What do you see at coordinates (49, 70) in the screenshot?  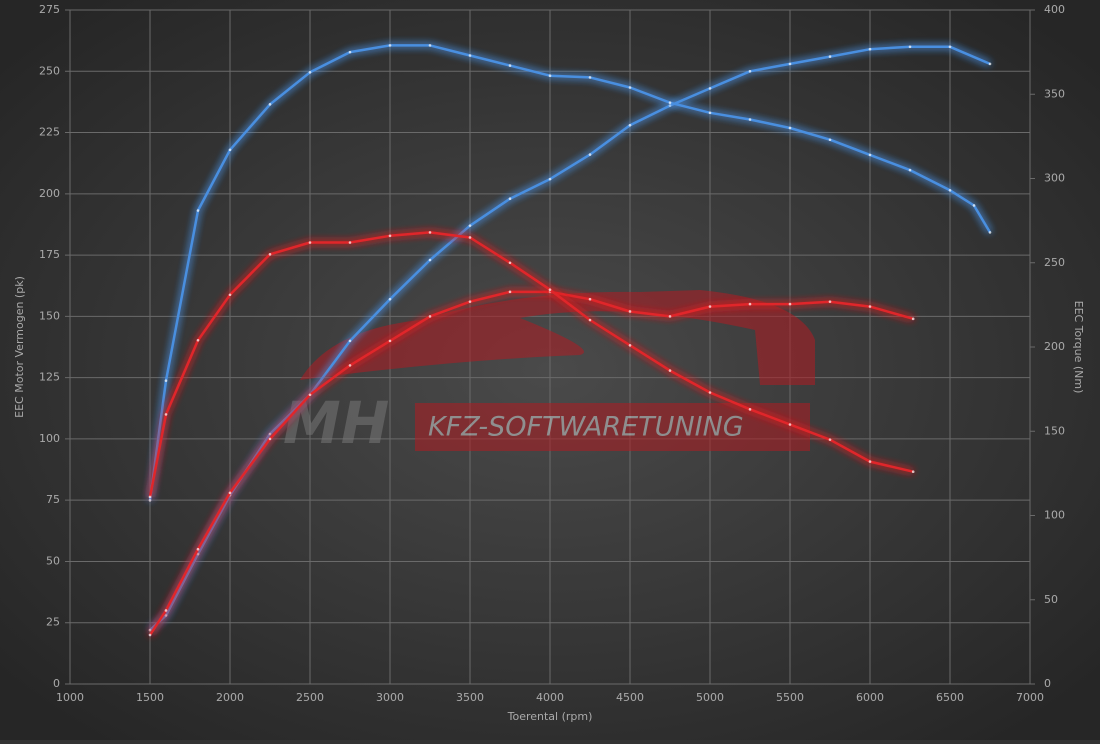 I see `y-tick-label: 250` at bounding box center [49, 70].